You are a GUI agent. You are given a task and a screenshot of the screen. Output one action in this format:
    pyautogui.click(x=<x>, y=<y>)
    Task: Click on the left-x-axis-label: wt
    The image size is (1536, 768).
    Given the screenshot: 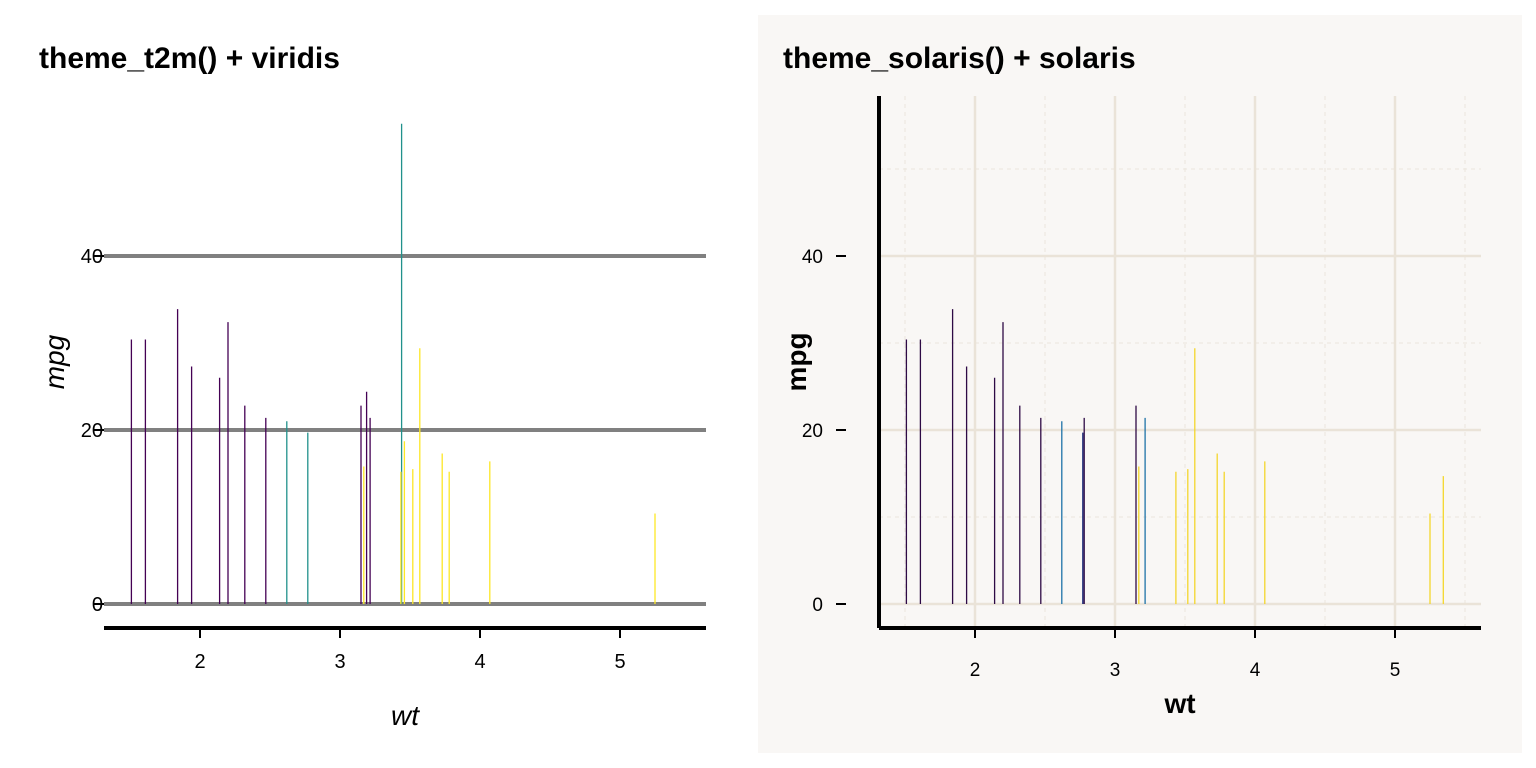 What is the action you would take?
    pyautogui.click(x=405, y=715)
    